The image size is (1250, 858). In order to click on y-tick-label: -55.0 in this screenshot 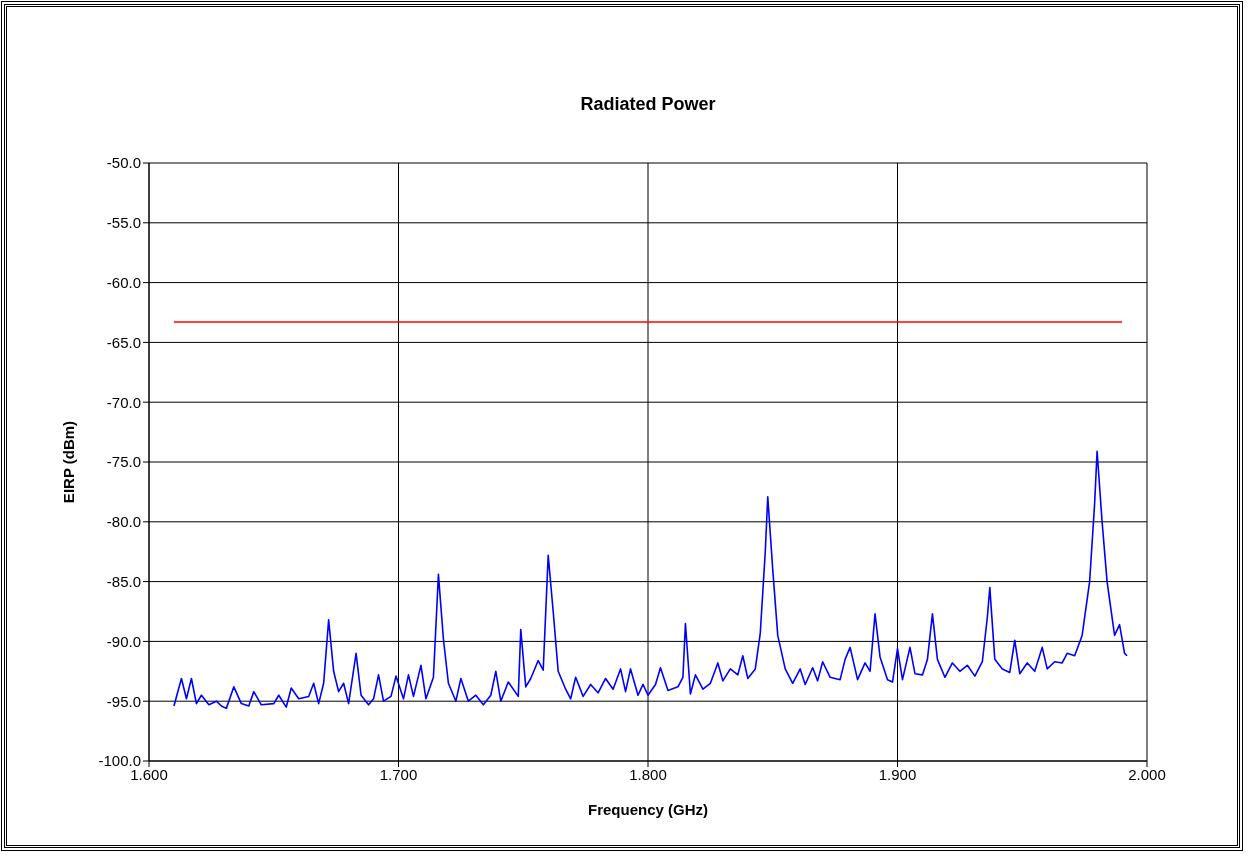, I will do `click(123, 223)`.